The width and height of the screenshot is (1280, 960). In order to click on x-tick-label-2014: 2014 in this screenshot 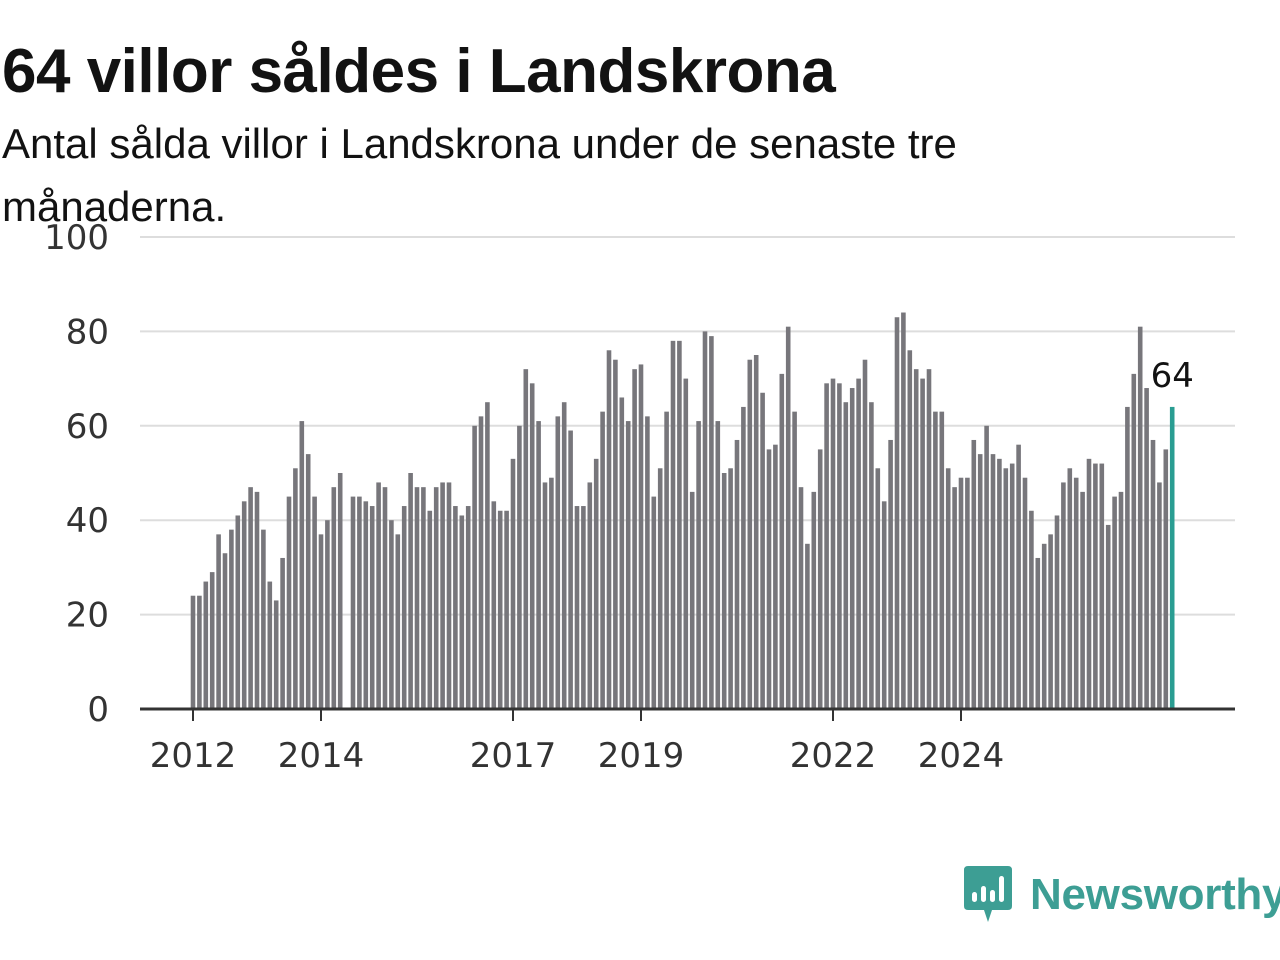, I will do `click(321, 756)`.